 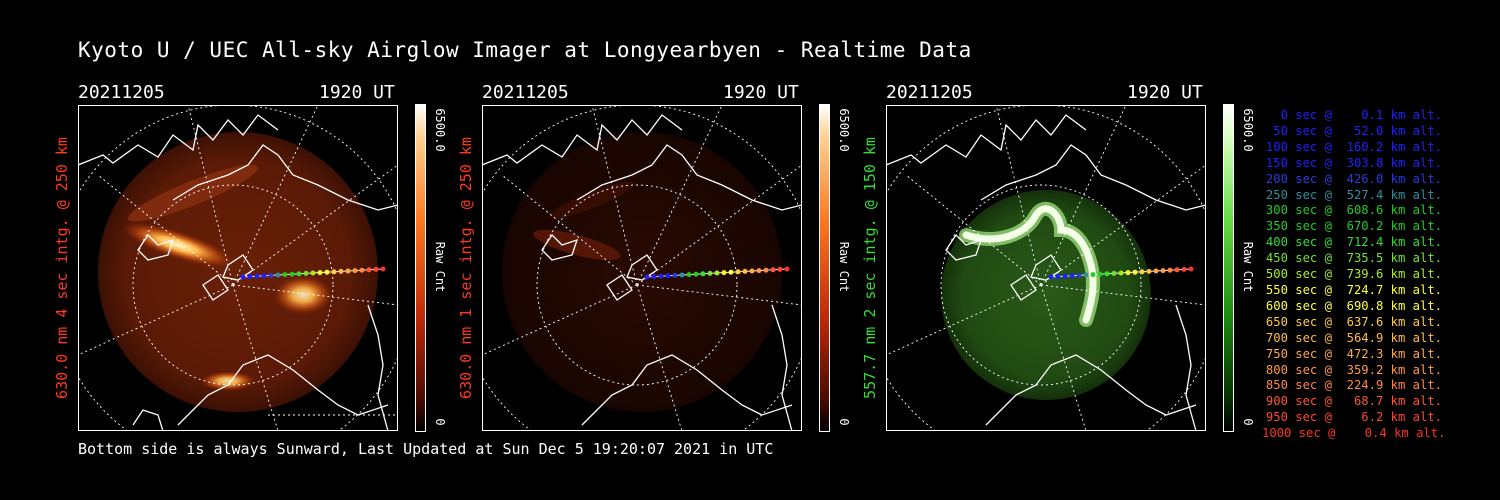 What do you see at coordinates (1357, 130) in the screenshot?
I see `legend-row: 50 sec @ 52.0 km alt.` at bounding box center [1357, 130].